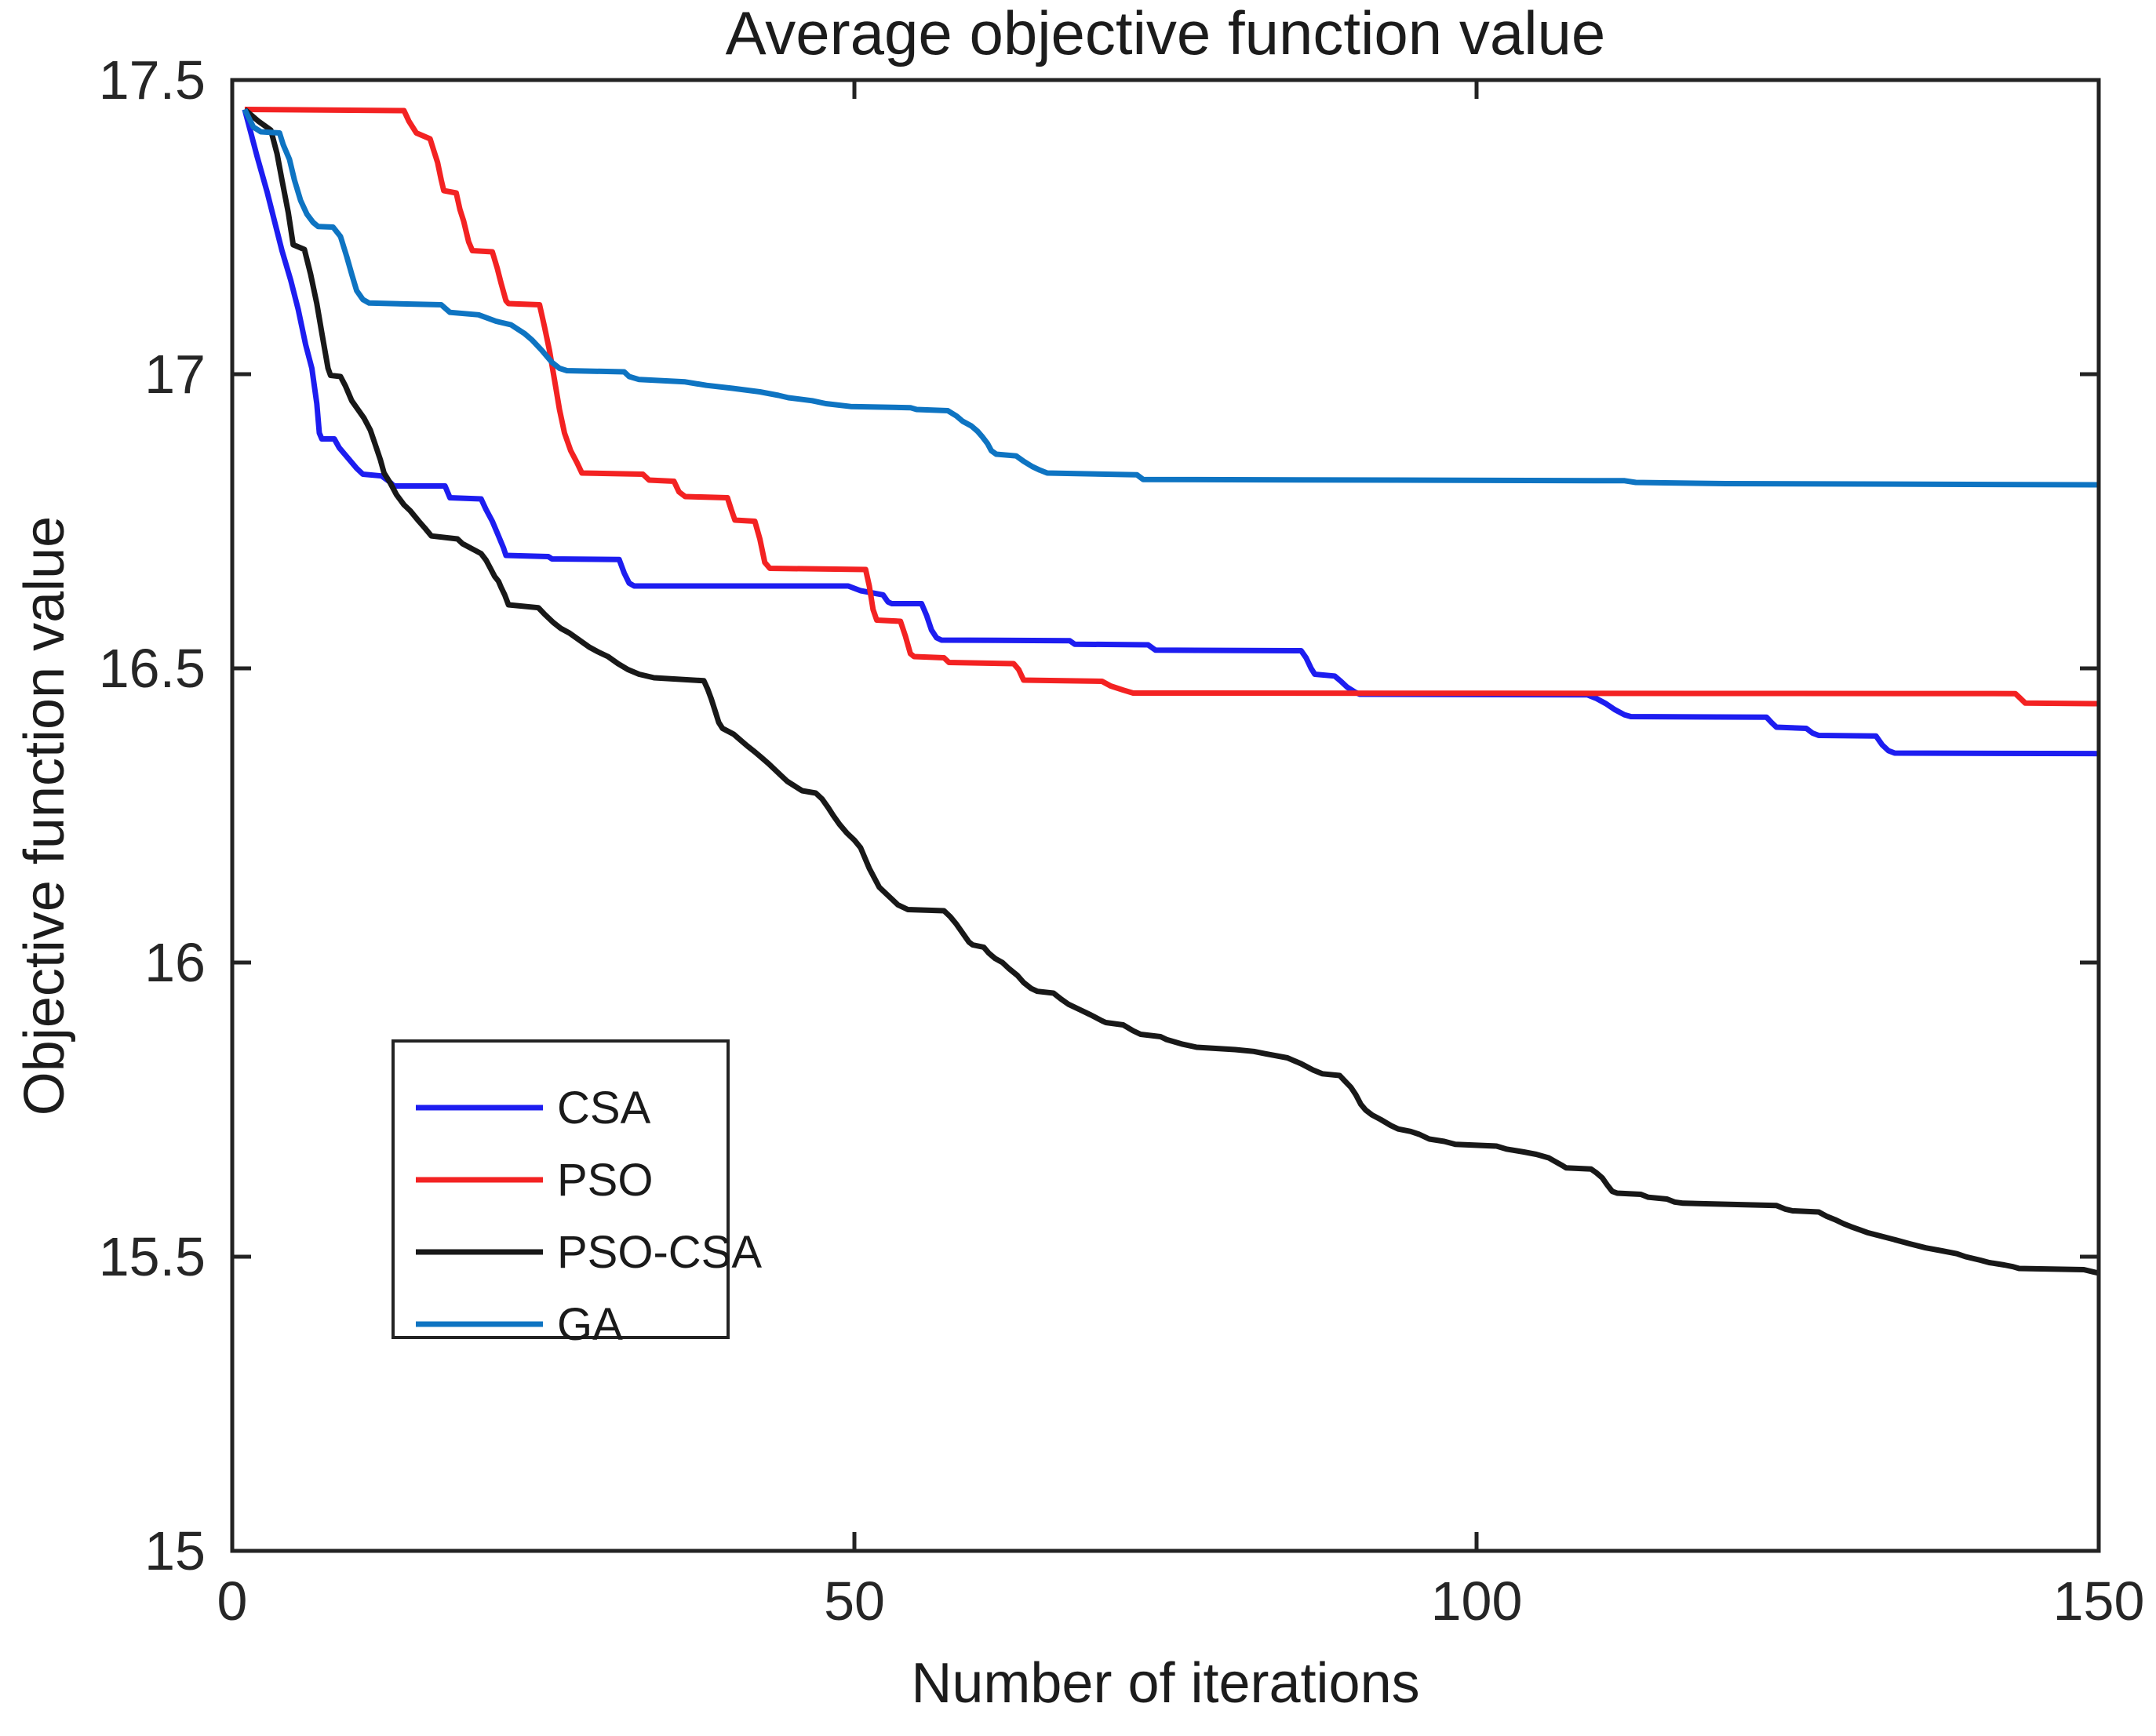 This screenshot has width=2156, height=1736. I want to click on legend-item-ga: GA, so click(590, 1324).